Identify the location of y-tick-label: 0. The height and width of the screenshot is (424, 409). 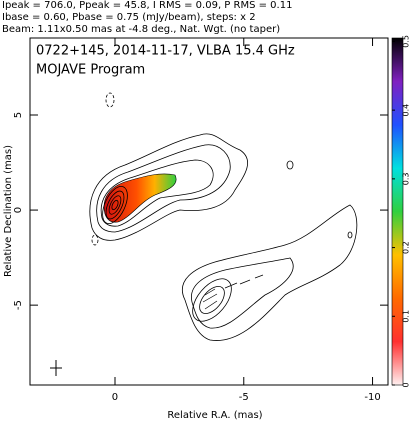
(18, 210).